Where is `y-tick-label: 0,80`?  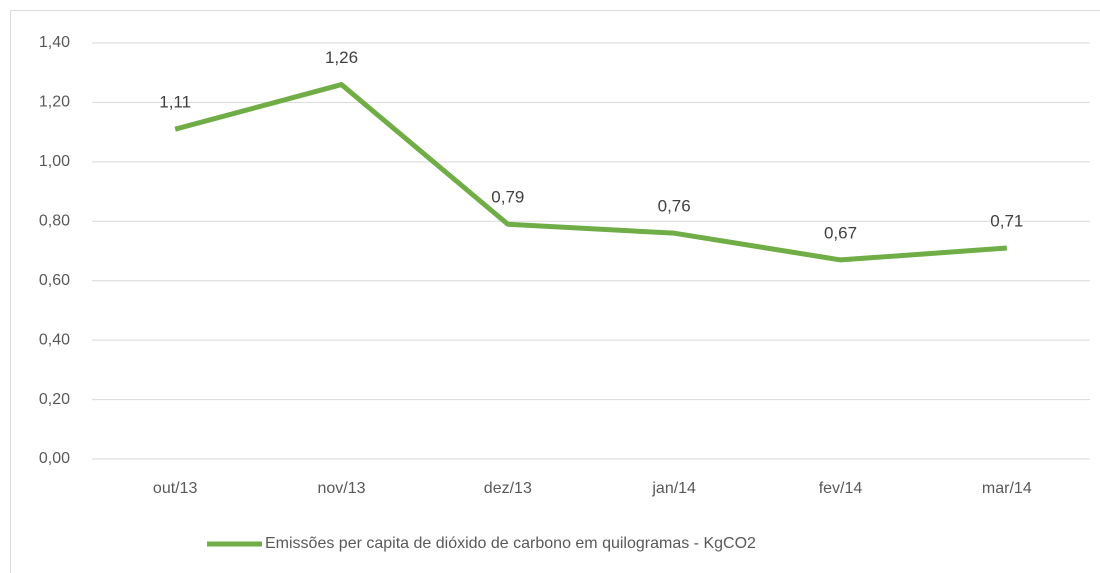
y-tick-label: 0,80 is located at coordinates (54, 221).